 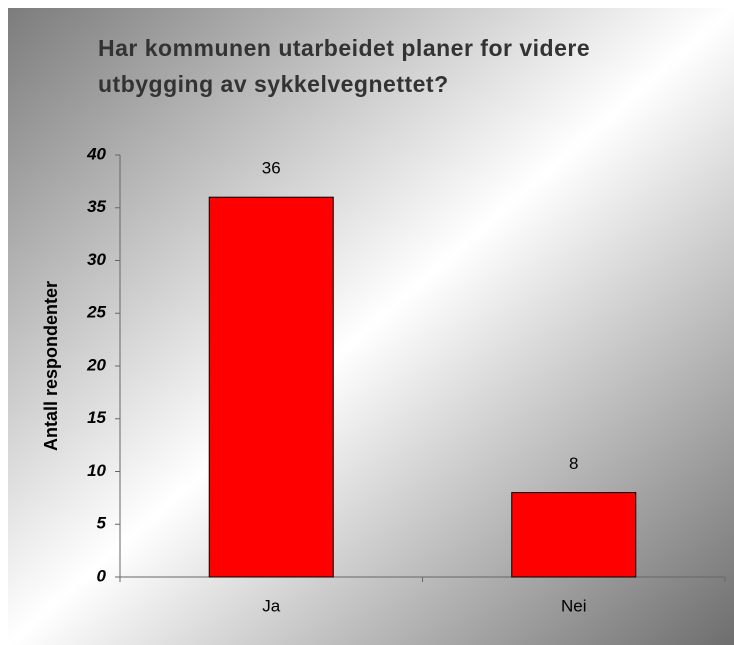 What do you see at coordinates (573, 463) in the screenshot?
I see `data-label: 8` at bounding box center [573, 463].